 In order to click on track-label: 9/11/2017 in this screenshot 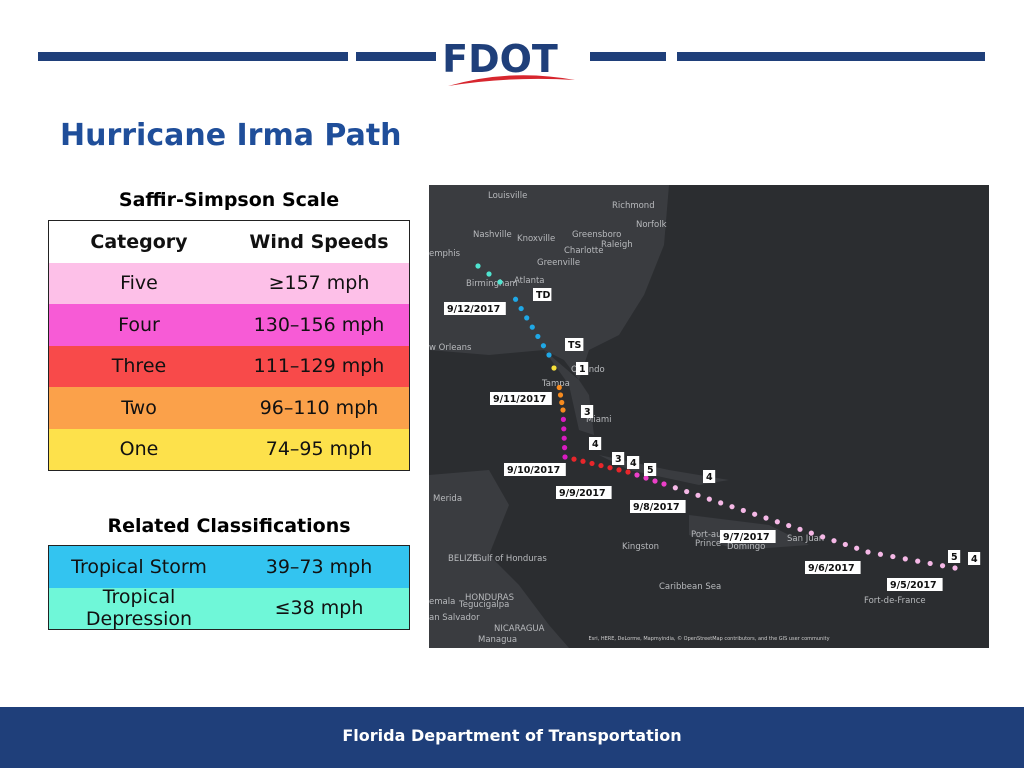, I will do `click(519, 399)`.